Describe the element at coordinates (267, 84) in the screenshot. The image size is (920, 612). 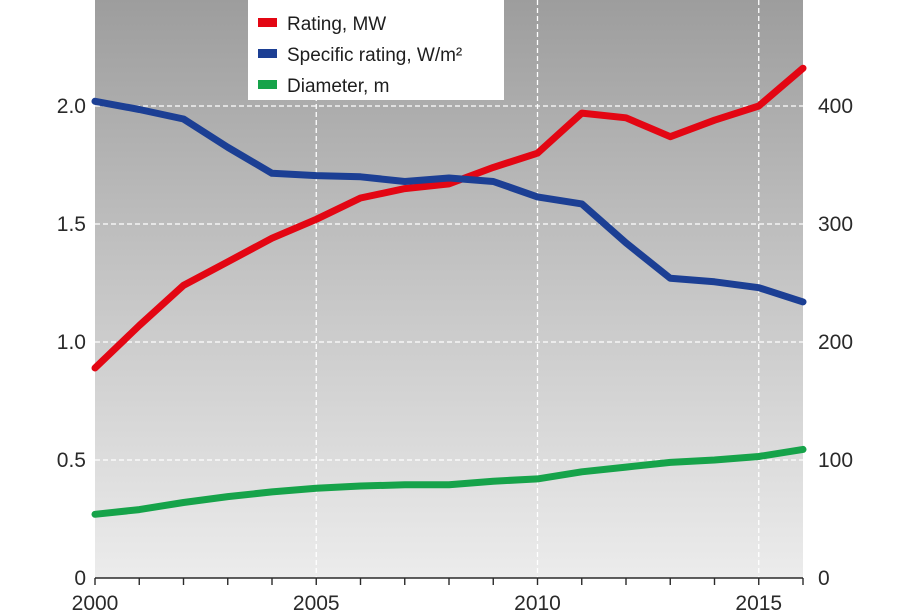
I see `legend-swatch-diameter-m` at that location.